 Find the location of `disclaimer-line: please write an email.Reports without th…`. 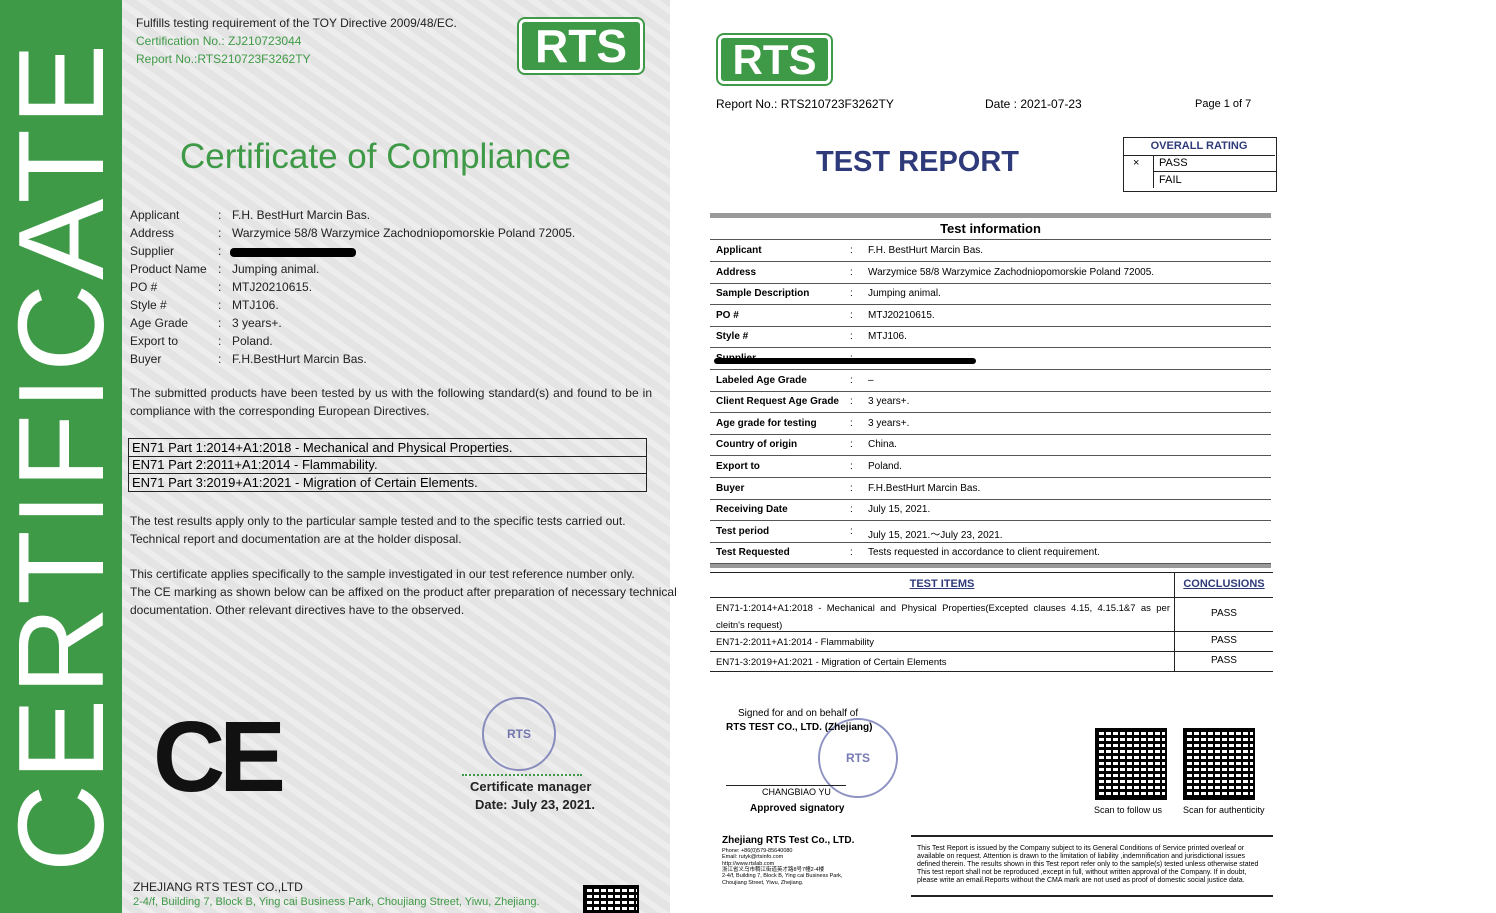

disclaimer-line: please write an email.Reports without th… is located at coordinates (1081, 880).